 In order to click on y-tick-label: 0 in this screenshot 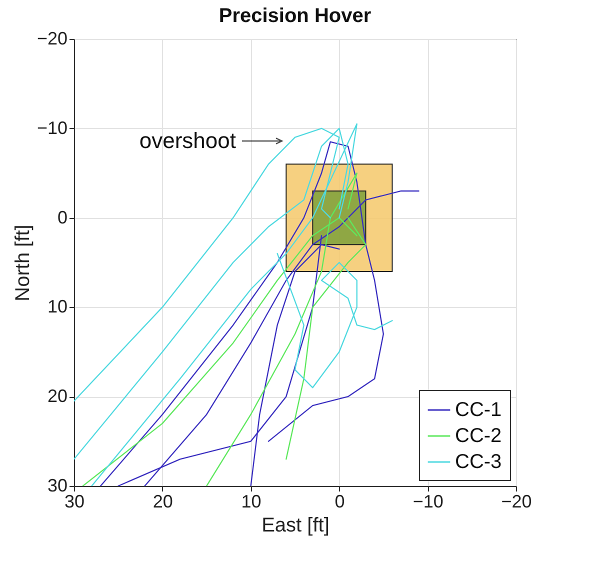, I will do `click(62, 217)`.